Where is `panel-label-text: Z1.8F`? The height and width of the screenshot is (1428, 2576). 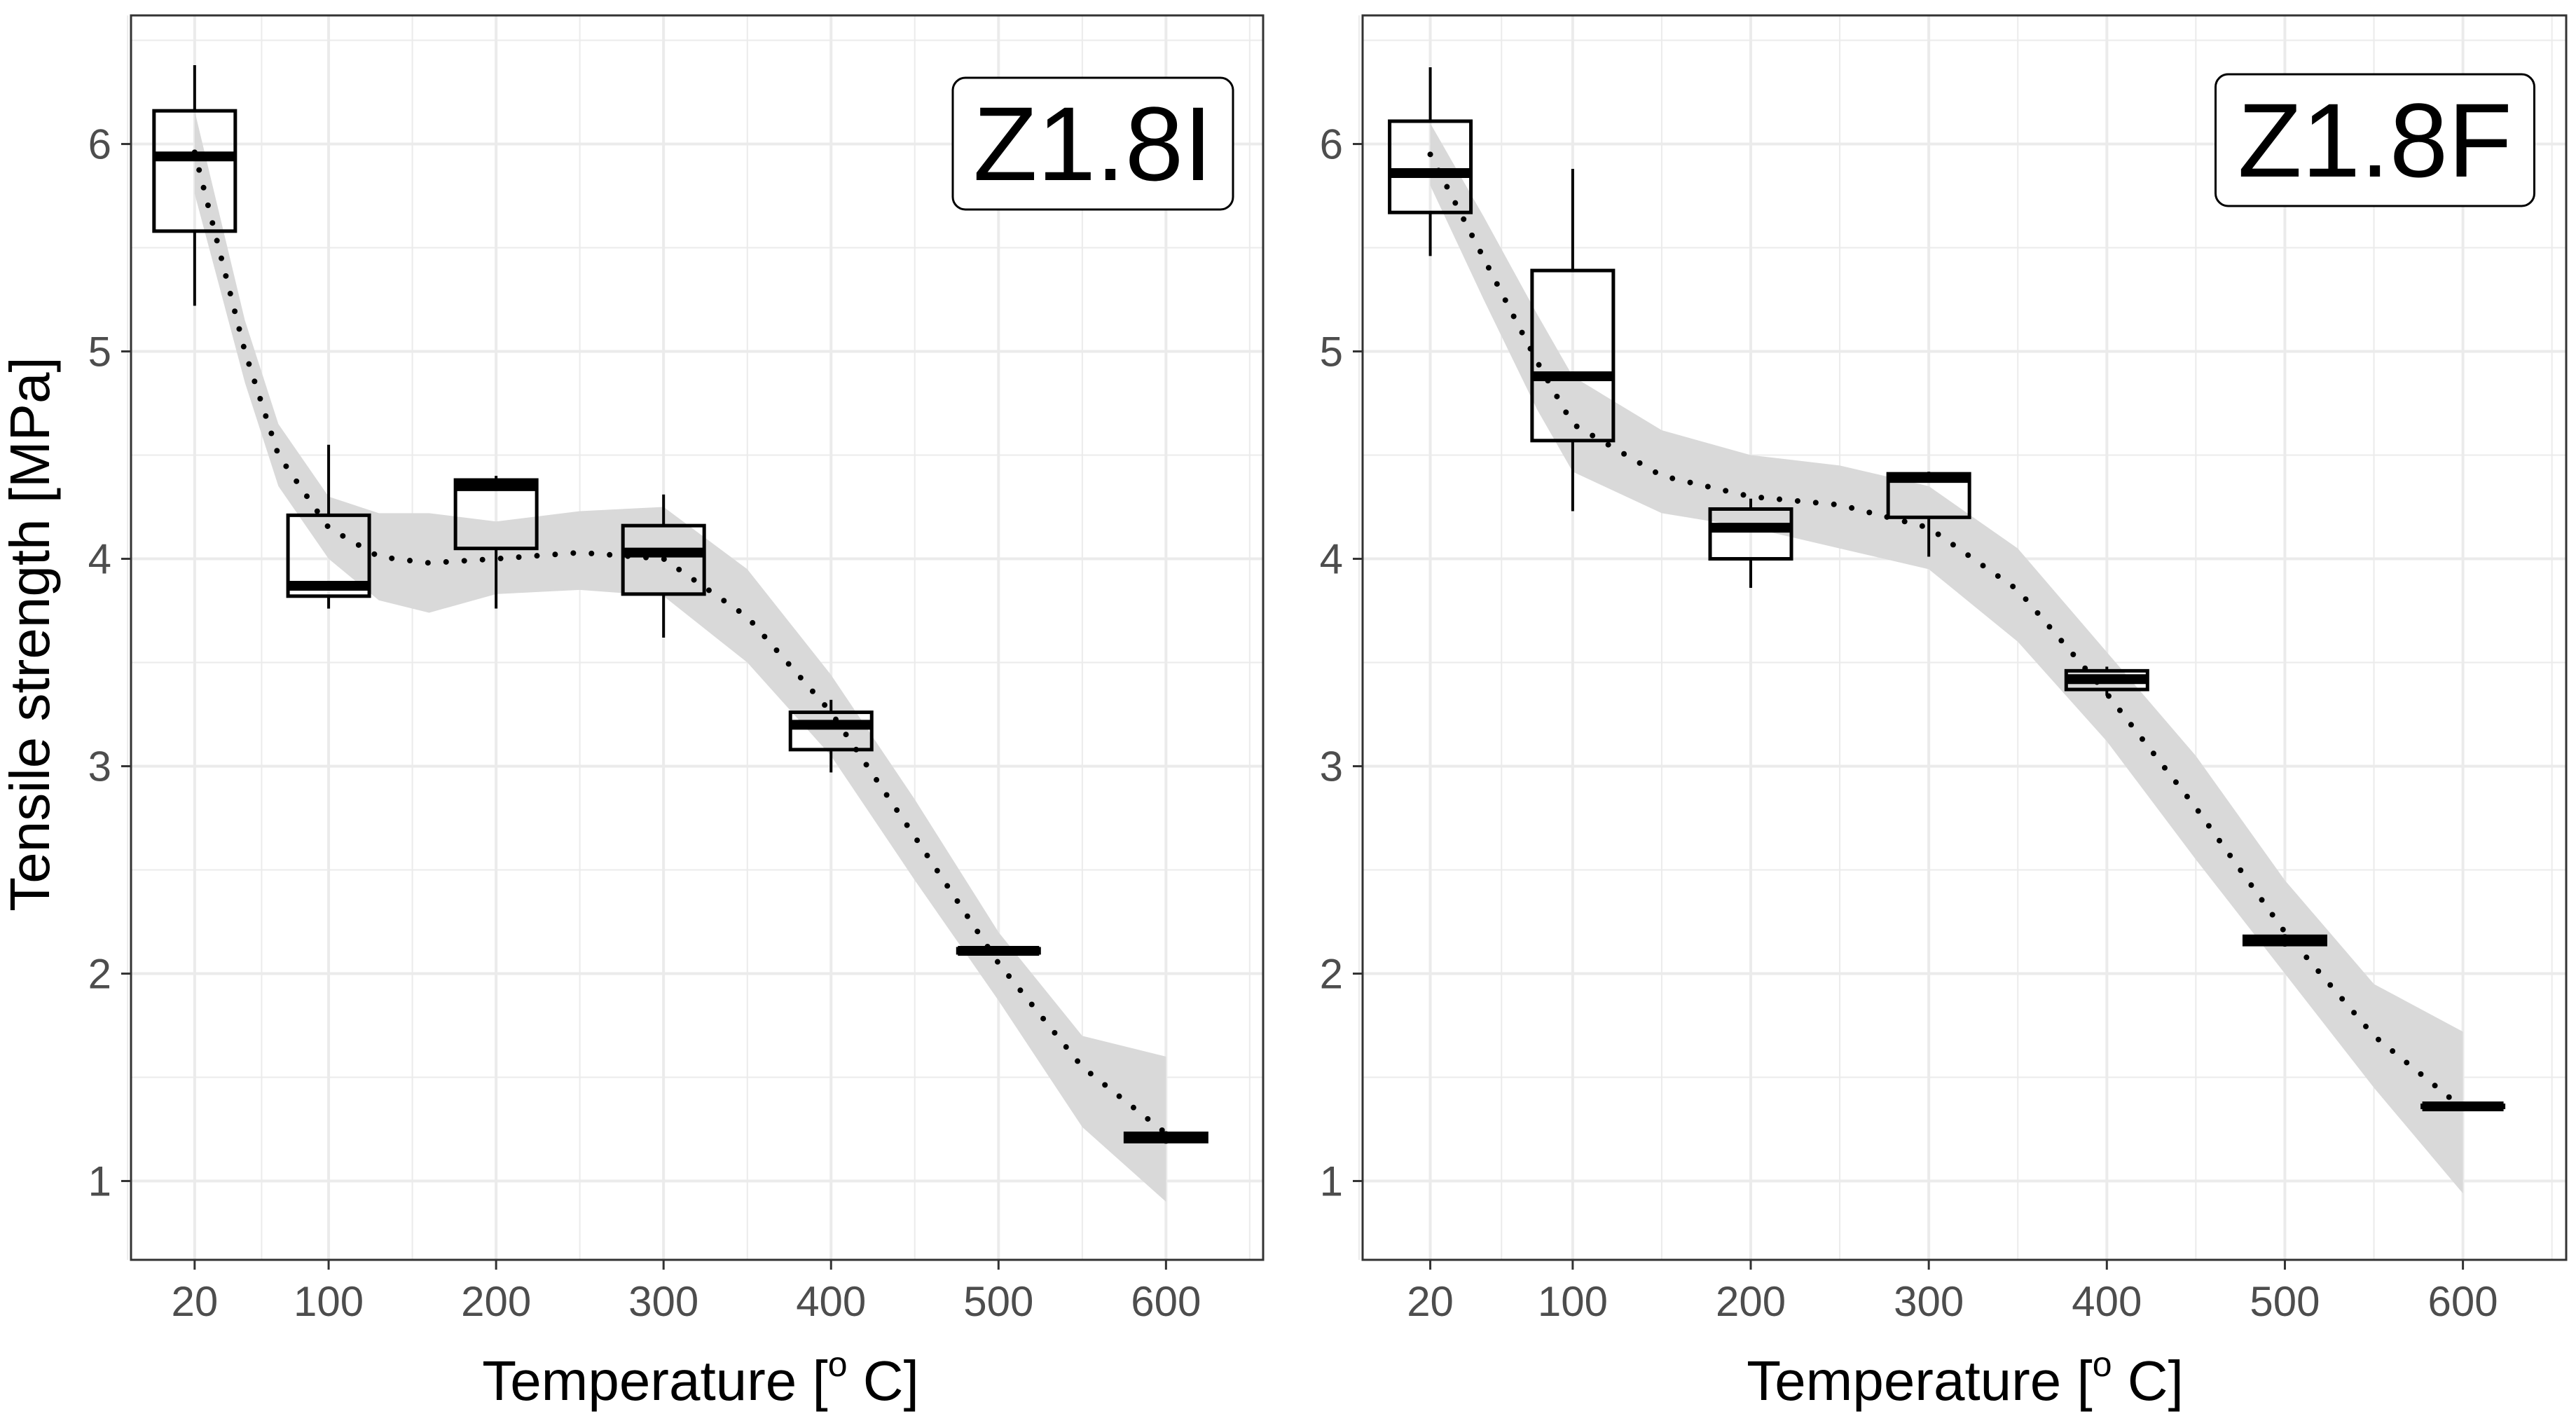
panel-label-text: Z1.8F is located at coordinates (2375, 140).